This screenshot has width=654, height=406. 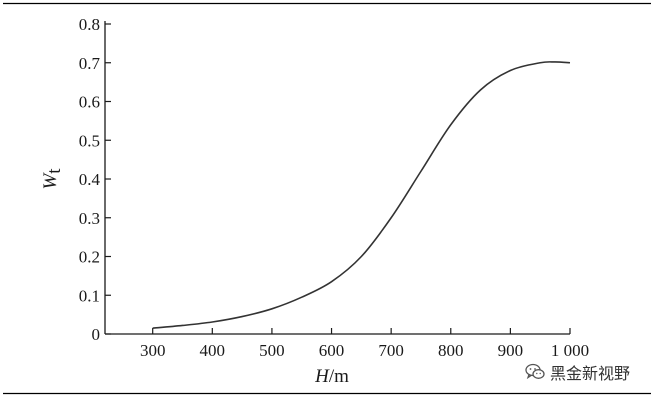 What do you see at coordinates (511, 350) in the screenshot?
I see `x-tick-label: 900` at bounding box center [511, 350].